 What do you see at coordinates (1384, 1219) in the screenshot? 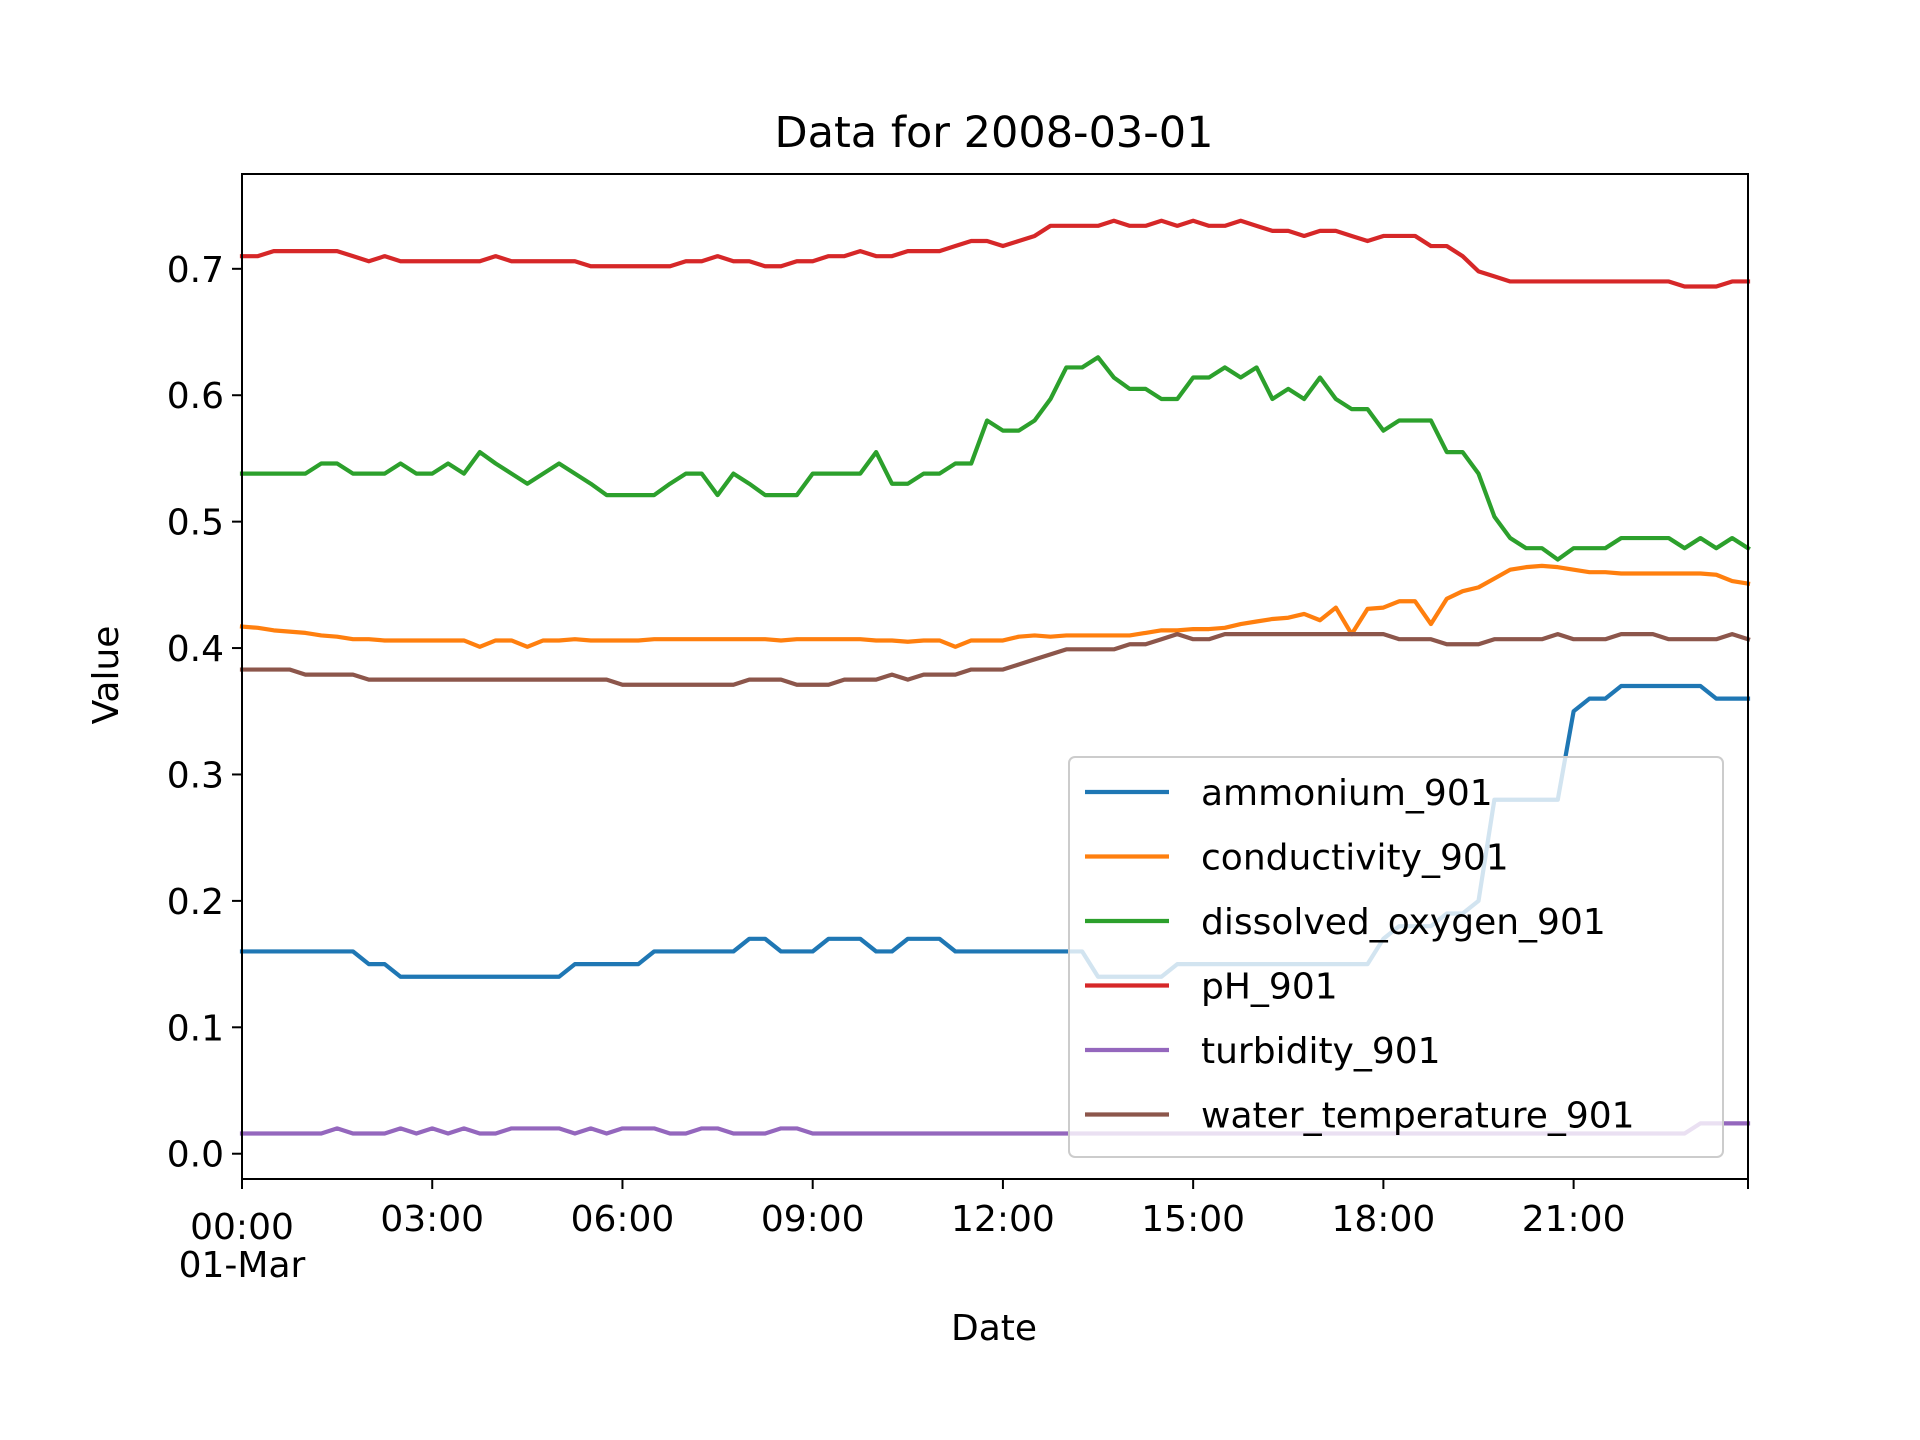
I see `x-tick-label: 18:00` at bounding box center [1384, 1219].